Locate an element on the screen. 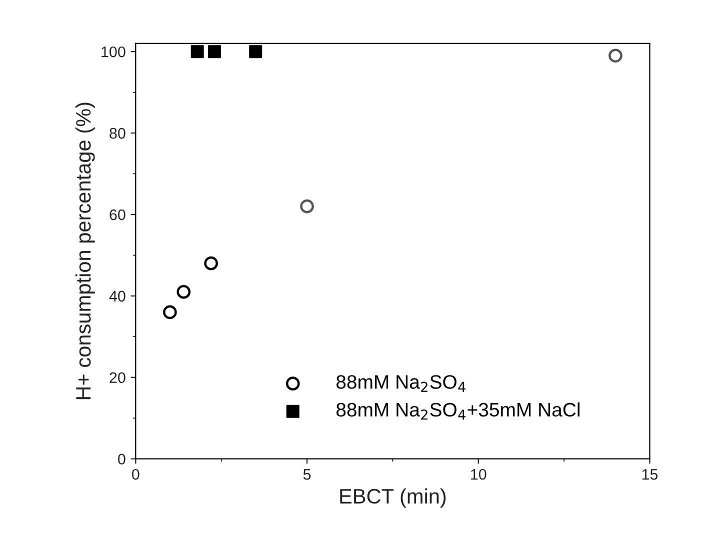  x-axis-title: EBCT (min) is located at coordinates (393, 498).